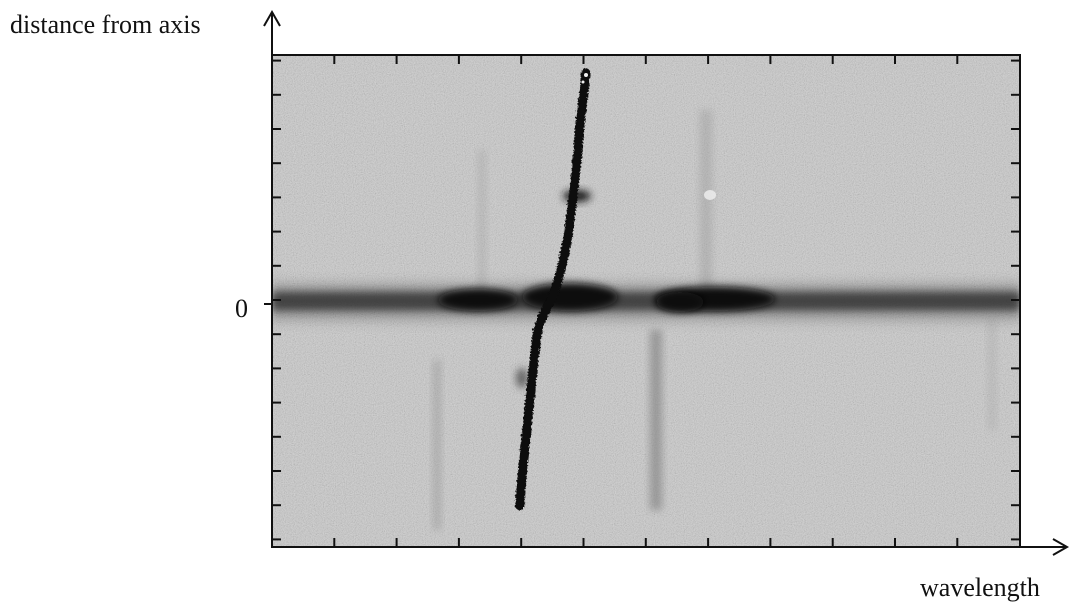 This screenshot has width=1075, height=610. I want to click on x-axis-arrow, so click(1061, 547).